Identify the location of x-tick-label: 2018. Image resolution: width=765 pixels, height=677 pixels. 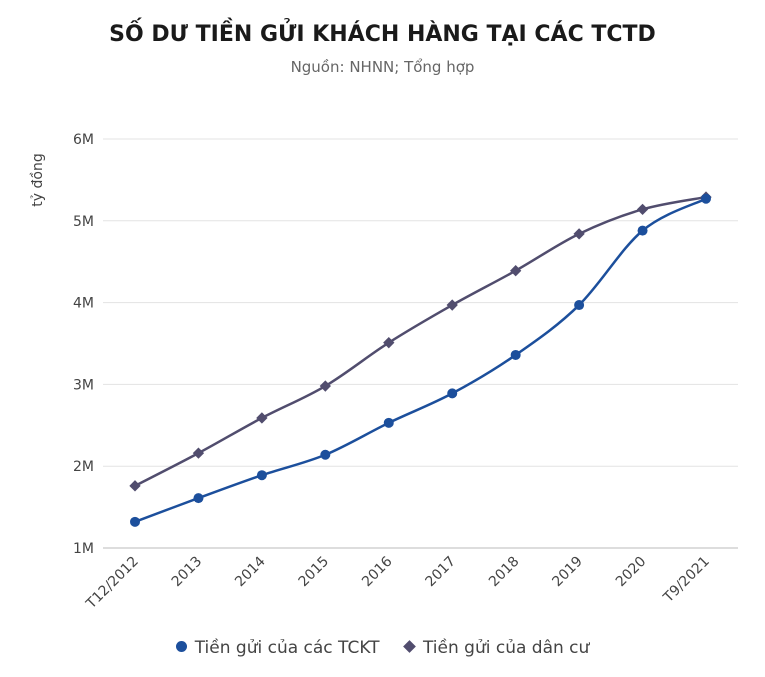
(504, 572).